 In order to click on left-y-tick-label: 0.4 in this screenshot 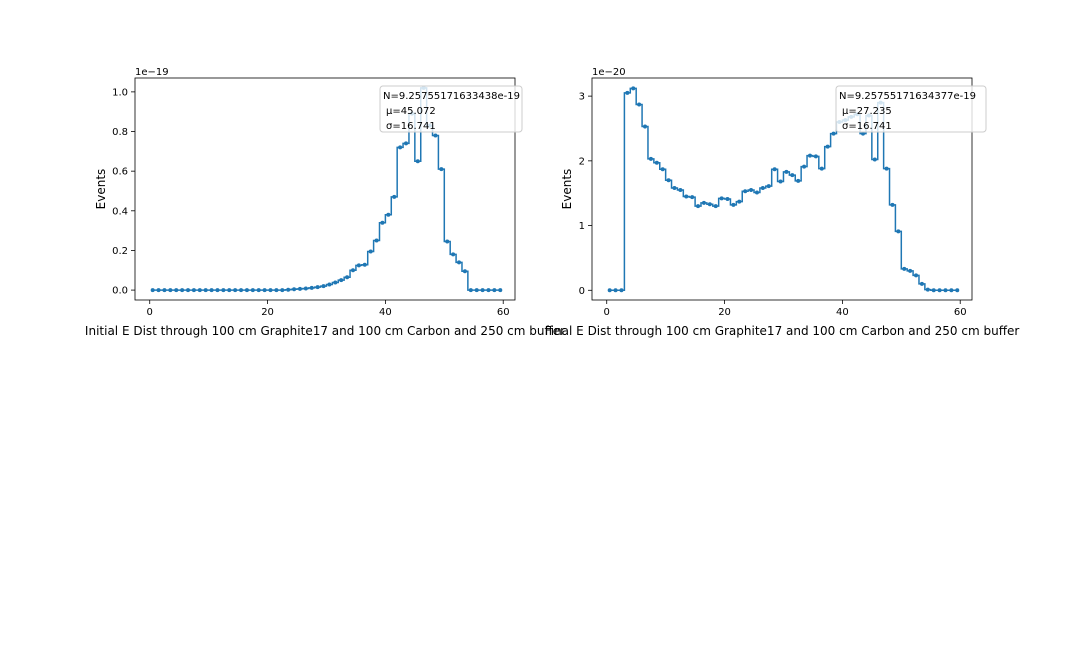, I will do `click(120, 211)`.